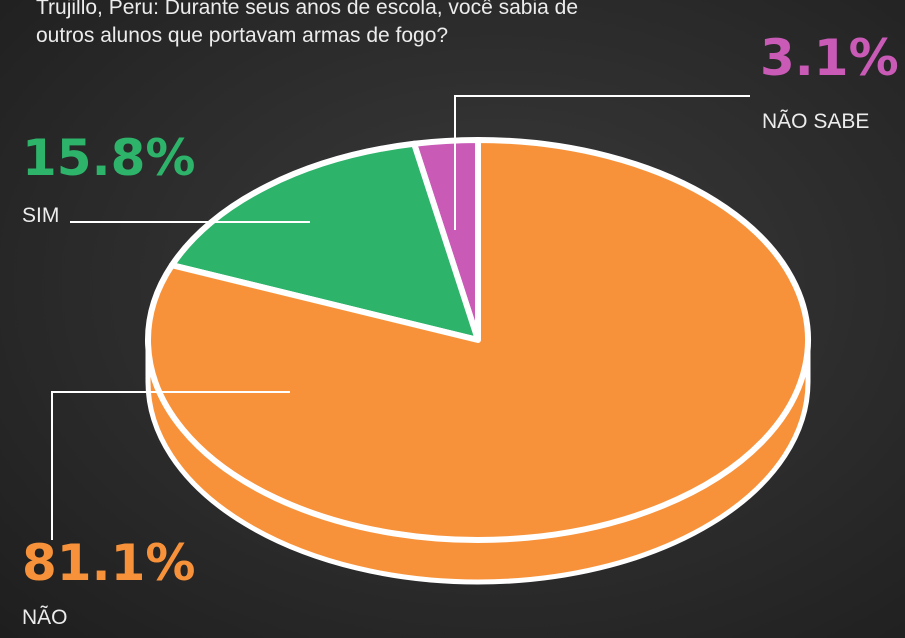 This screenshot has height=638, width=905. I want to click on value-label: 3.1%, so click(829, 58).